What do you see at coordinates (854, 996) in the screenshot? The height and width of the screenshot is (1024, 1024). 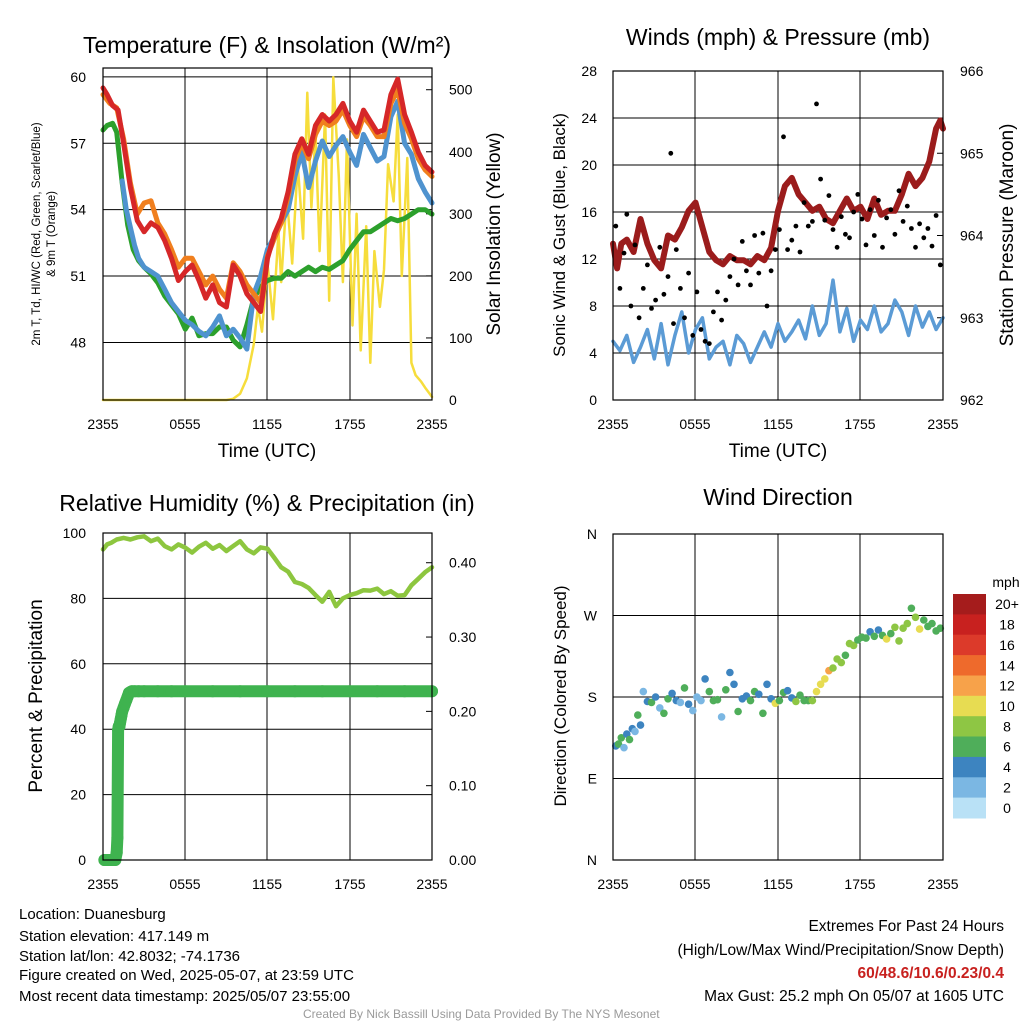 I see `max-gust-text: Max Gust: 25.2 mph On 05/07 at 1605 UTC` at bounding box center [854, 996].